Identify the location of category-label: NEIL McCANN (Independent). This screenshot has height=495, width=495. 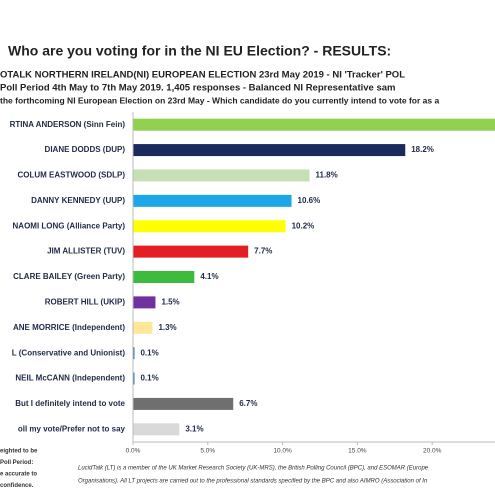
(70, 378).